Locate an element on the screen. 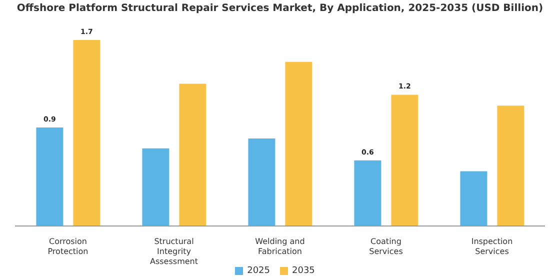 Image resolution: width=560 pixels, height=280 pixels. legend-label: 2025 is located at coordinates (258, 271).